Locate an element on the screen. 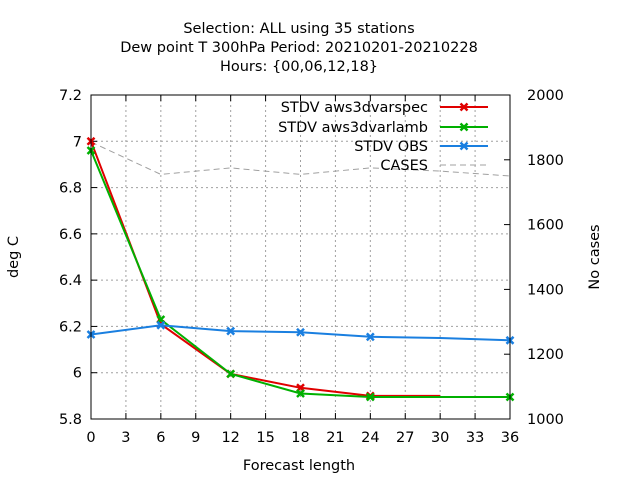  y-tick-label: 6.8 is located at coordinates (70, 189).